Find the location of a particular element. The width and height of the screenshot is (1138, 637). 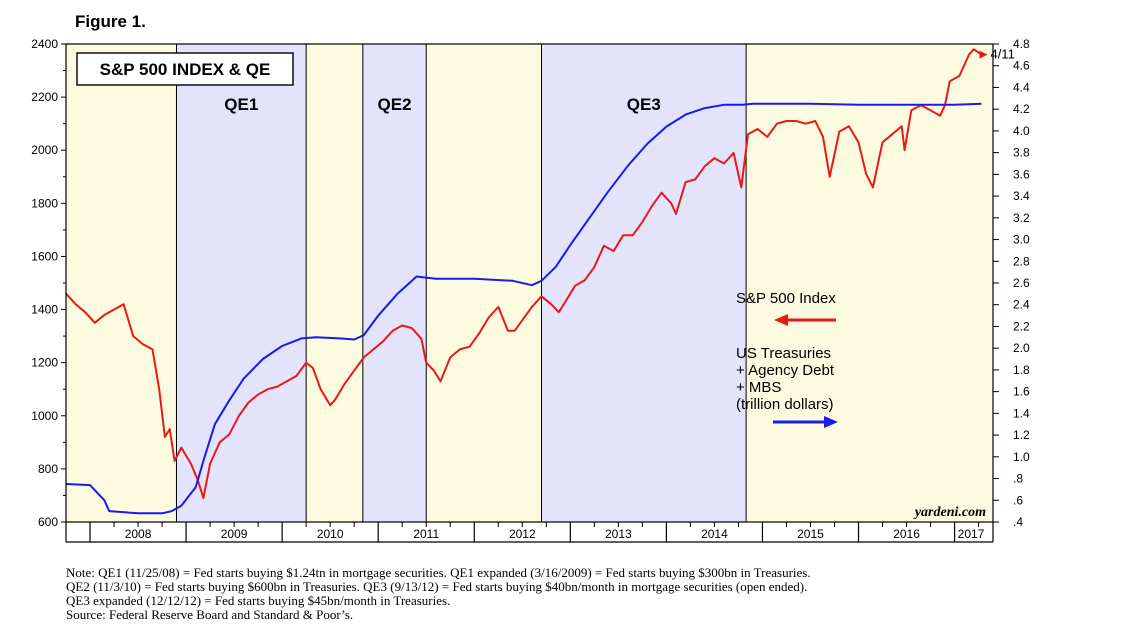

date-marker-icon is located at coordinates (983, 54).